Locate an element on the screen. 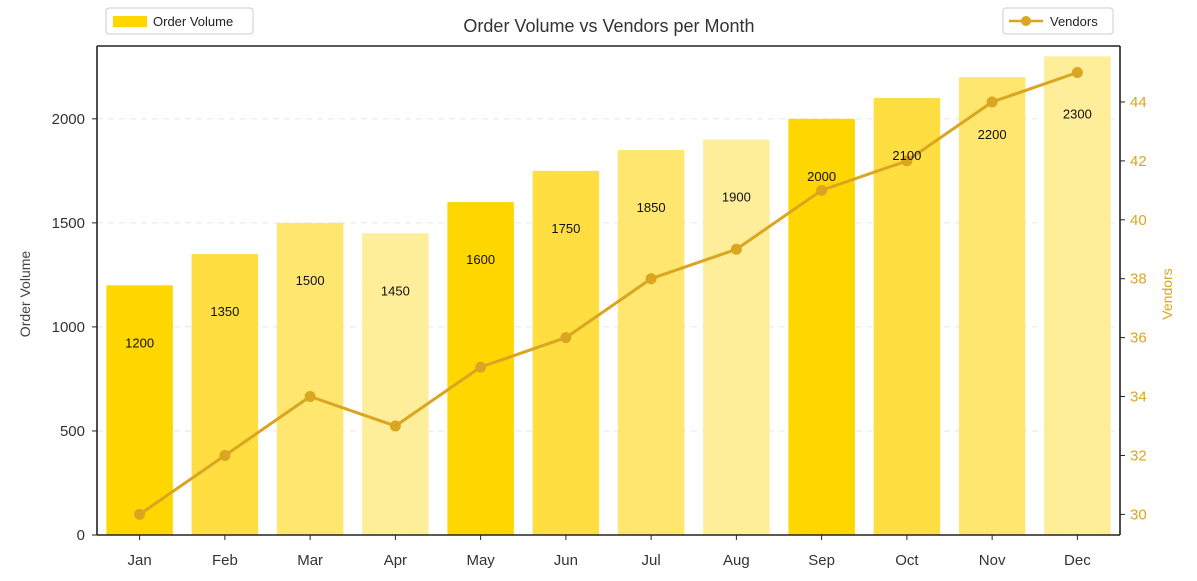 The width and height of the screenshot is (1197, 581). bar-value-label: 2100 is located at coordinates (906, 155).